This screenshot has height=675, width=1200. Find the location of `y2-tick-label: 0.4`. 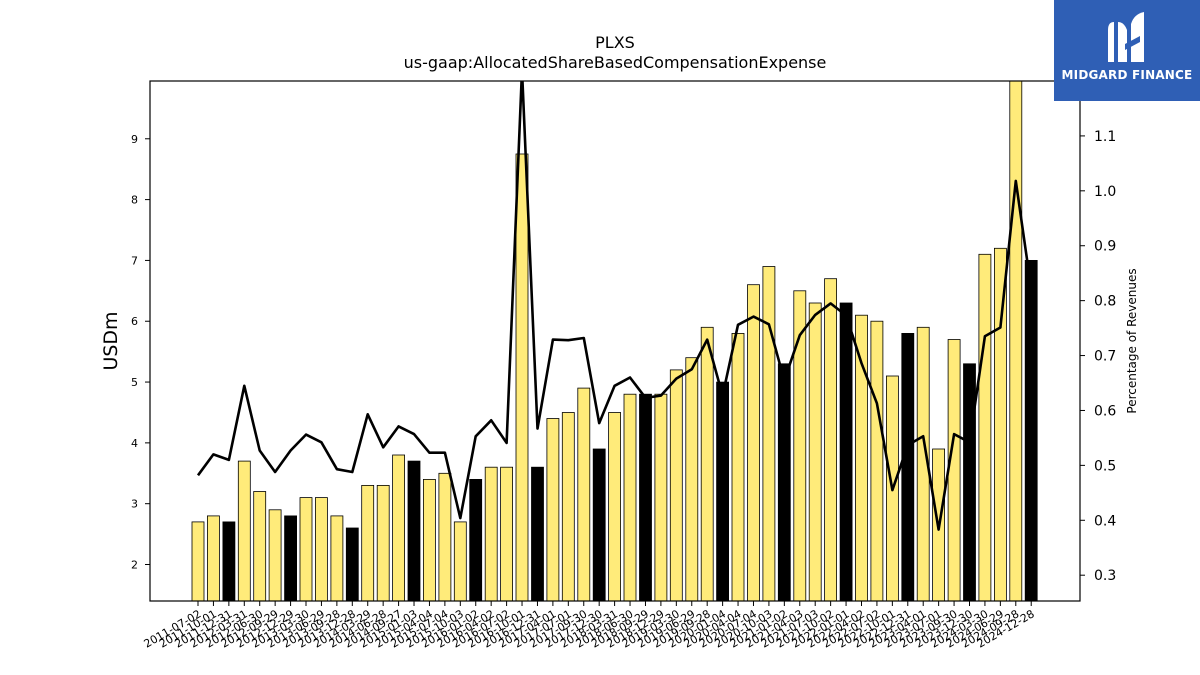

y2-tick-label: 0.4 is located at coordinates (1105, 521).